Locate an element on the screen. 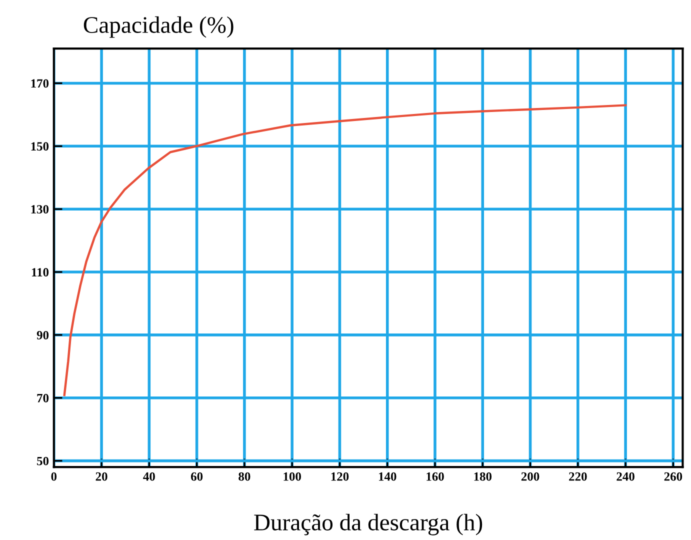 This screenshot has width=691, height=540. y-tick-label: 110 is located at coordinates (40, 272).